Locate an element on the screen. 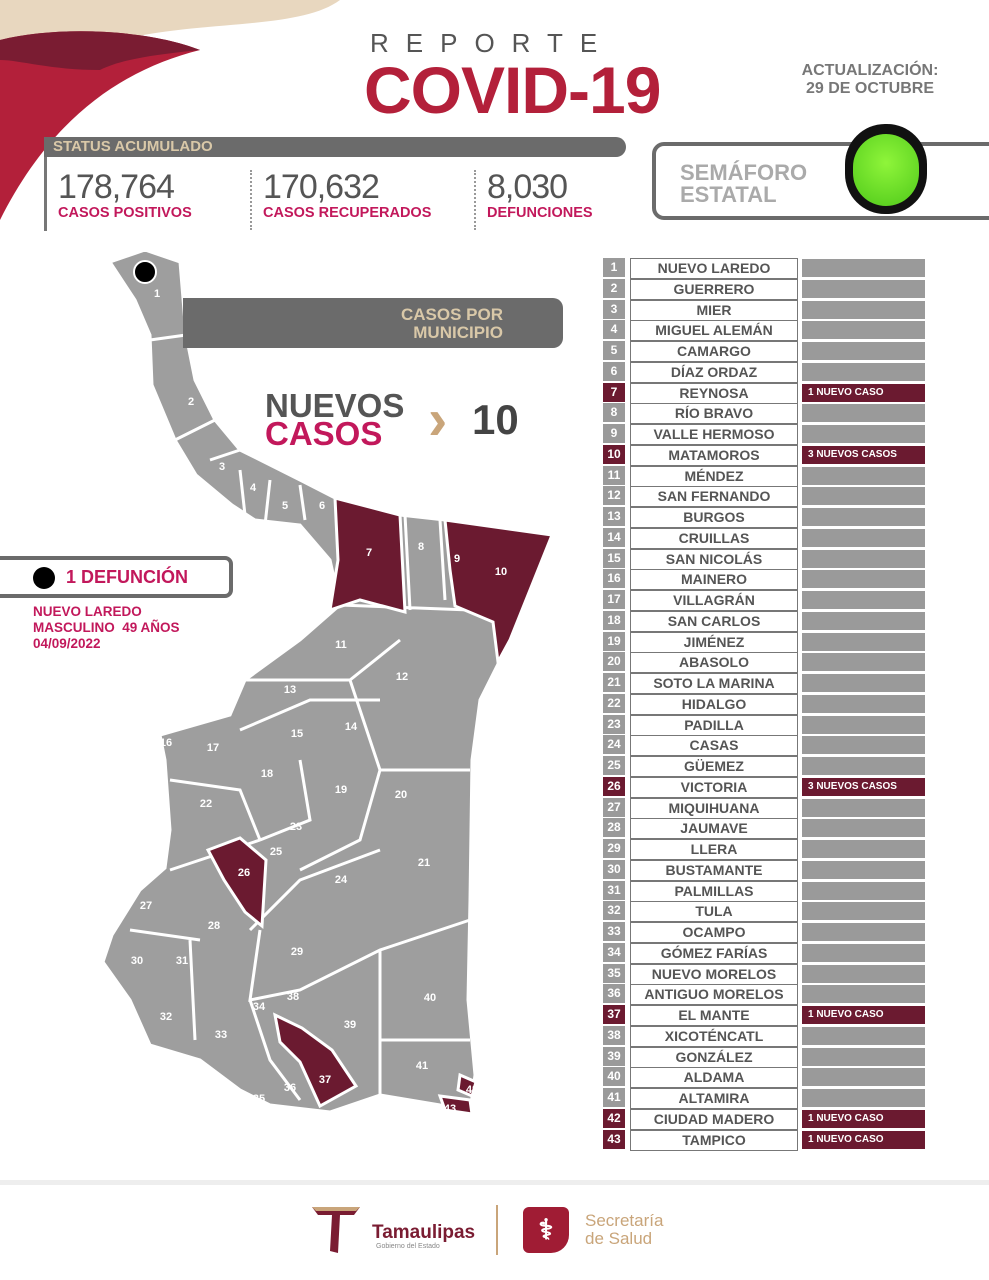  municipality-number: 40 is located at coordinates (614, 1077).